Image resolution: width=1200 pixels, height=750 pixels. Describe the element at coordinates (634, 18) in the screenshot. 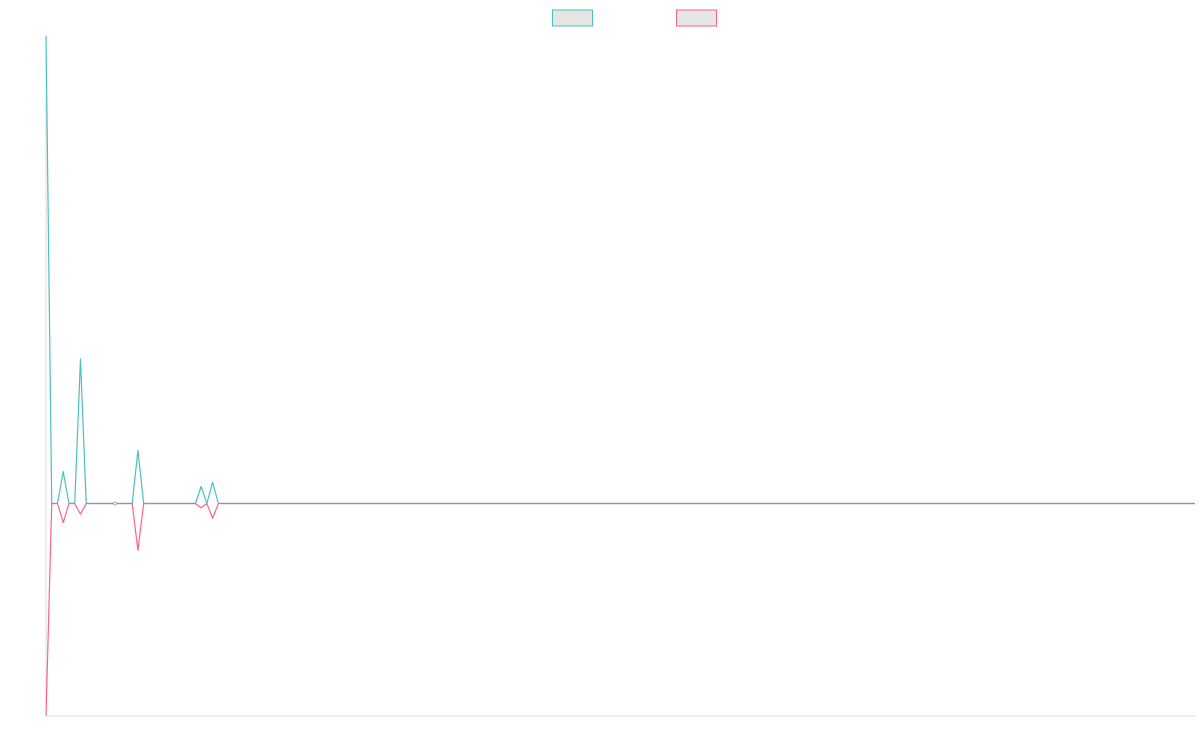

I see `legend` at that location.